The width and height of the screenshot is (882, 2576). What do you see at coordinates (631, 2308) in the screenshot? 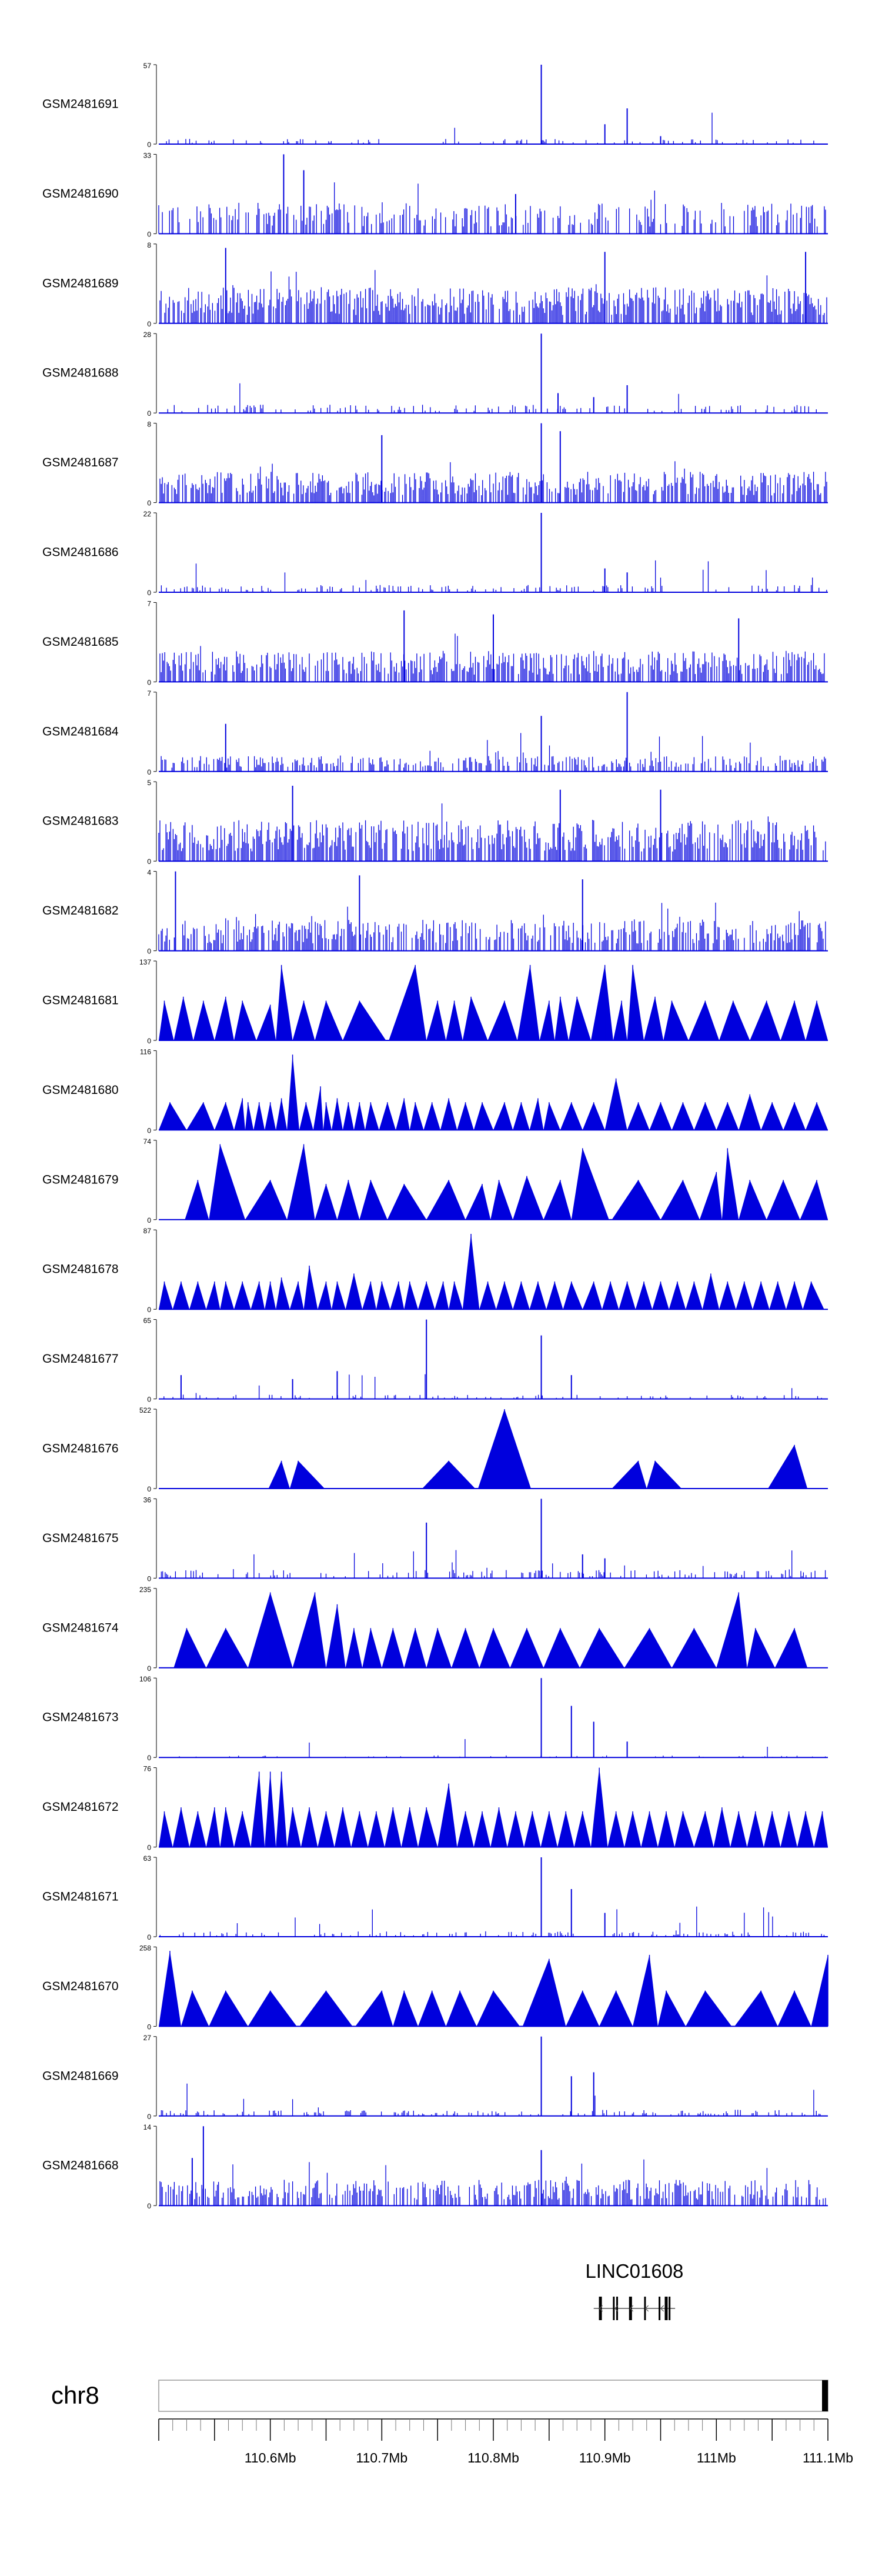
I see `strand-arrow` at bounding box center [631, 2308].